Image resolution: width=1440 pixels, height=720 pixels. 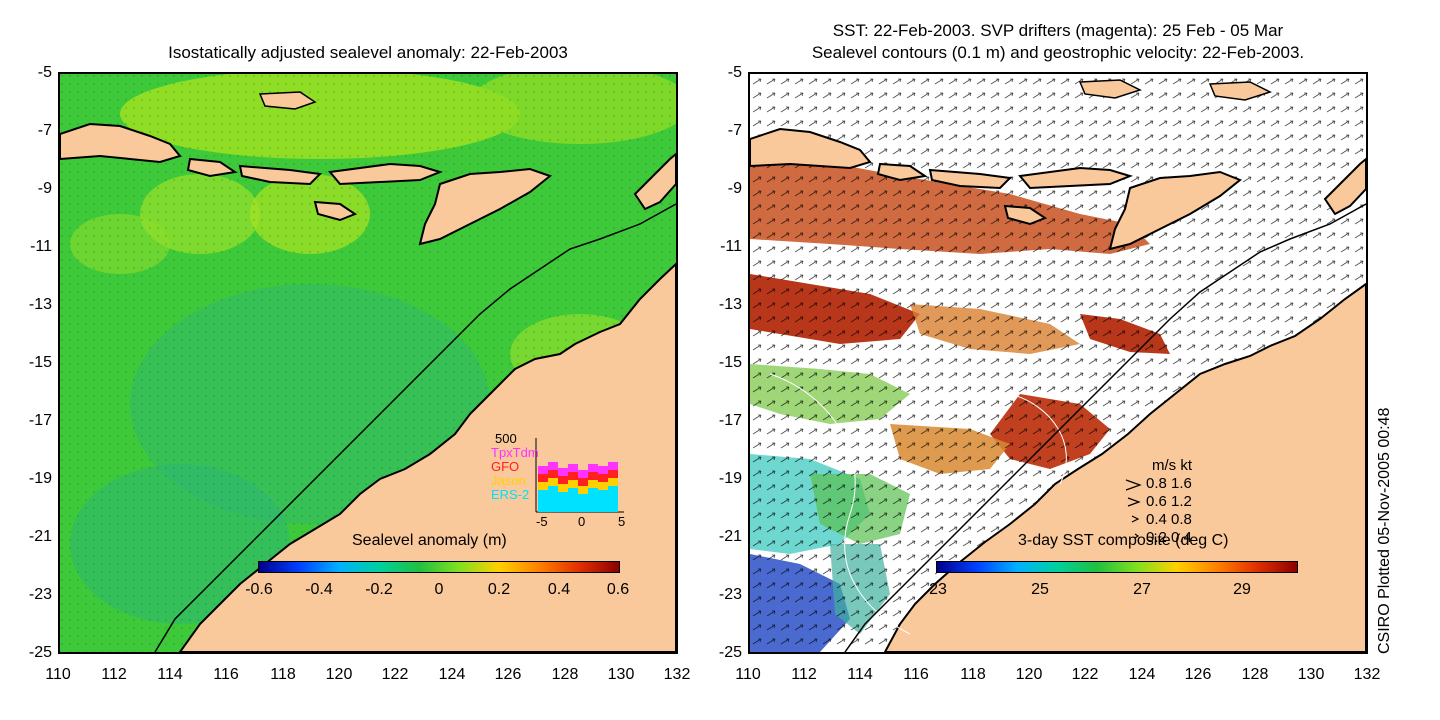 What do you see at coordinates (429, 540) in the screenshot?
I see `left-colorbar-title: Sealevel anomaly (m)` at bounding box center [429, 540].